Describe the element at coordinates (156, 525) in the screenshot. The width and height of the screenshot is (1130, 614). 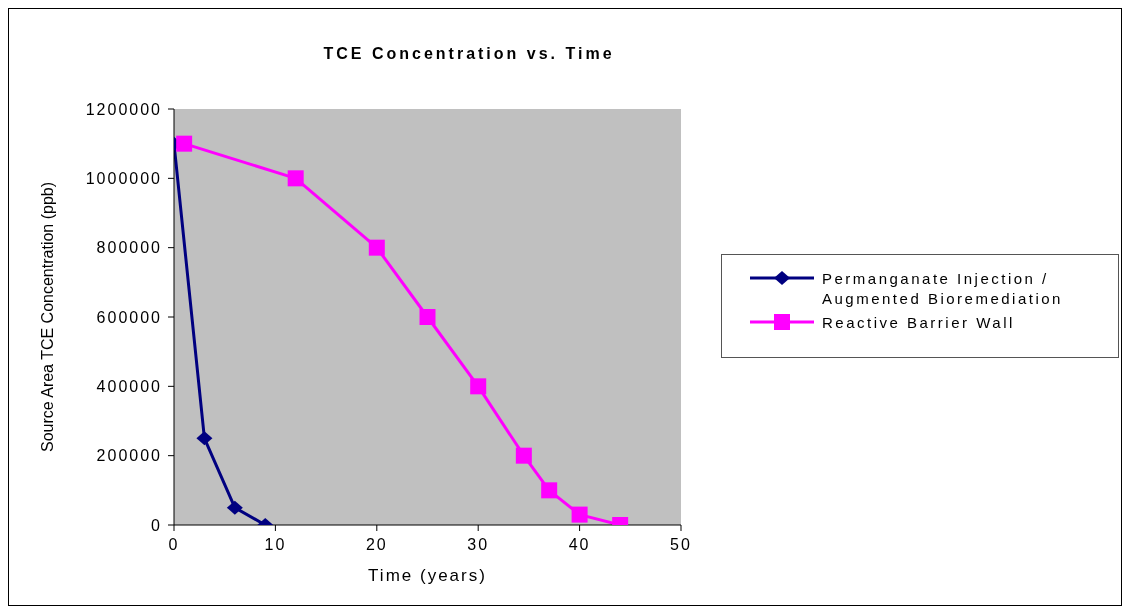
I see `y-tick-label: 0` at that location.